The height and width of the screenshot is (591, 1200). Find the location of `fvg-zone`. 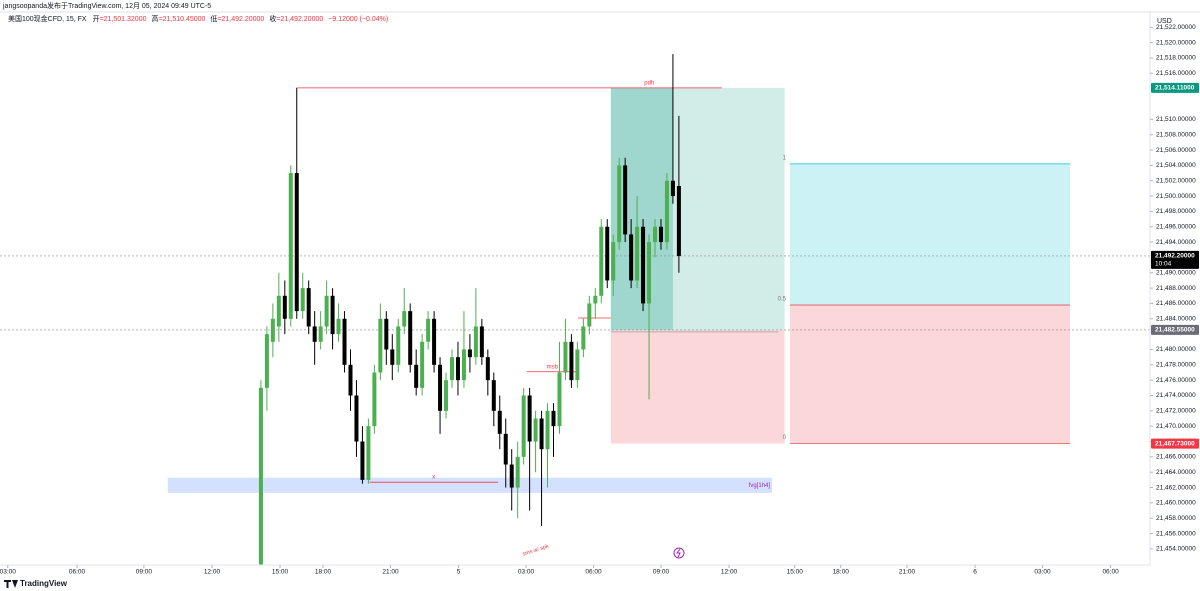

fvg-zone is located at coordinates (470, 485).